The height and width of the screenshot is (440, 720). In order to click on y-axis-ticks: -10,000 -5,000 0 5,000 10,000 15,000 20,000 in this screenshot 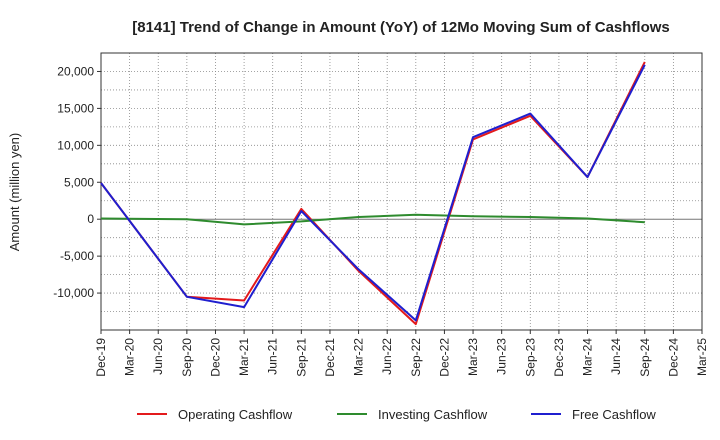, I will do `click(77, 182)`.